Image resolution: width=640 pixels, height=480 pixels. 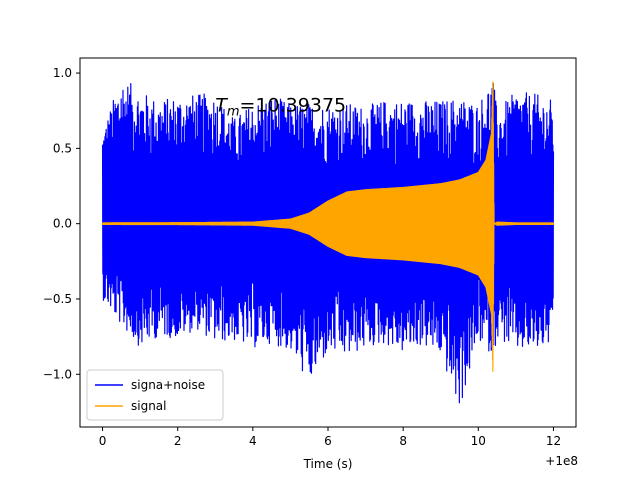 What do you see at coordinates (103, 441) in the screenshot?
I see `x-tick-label: 0` at bounding box center [103, 441].